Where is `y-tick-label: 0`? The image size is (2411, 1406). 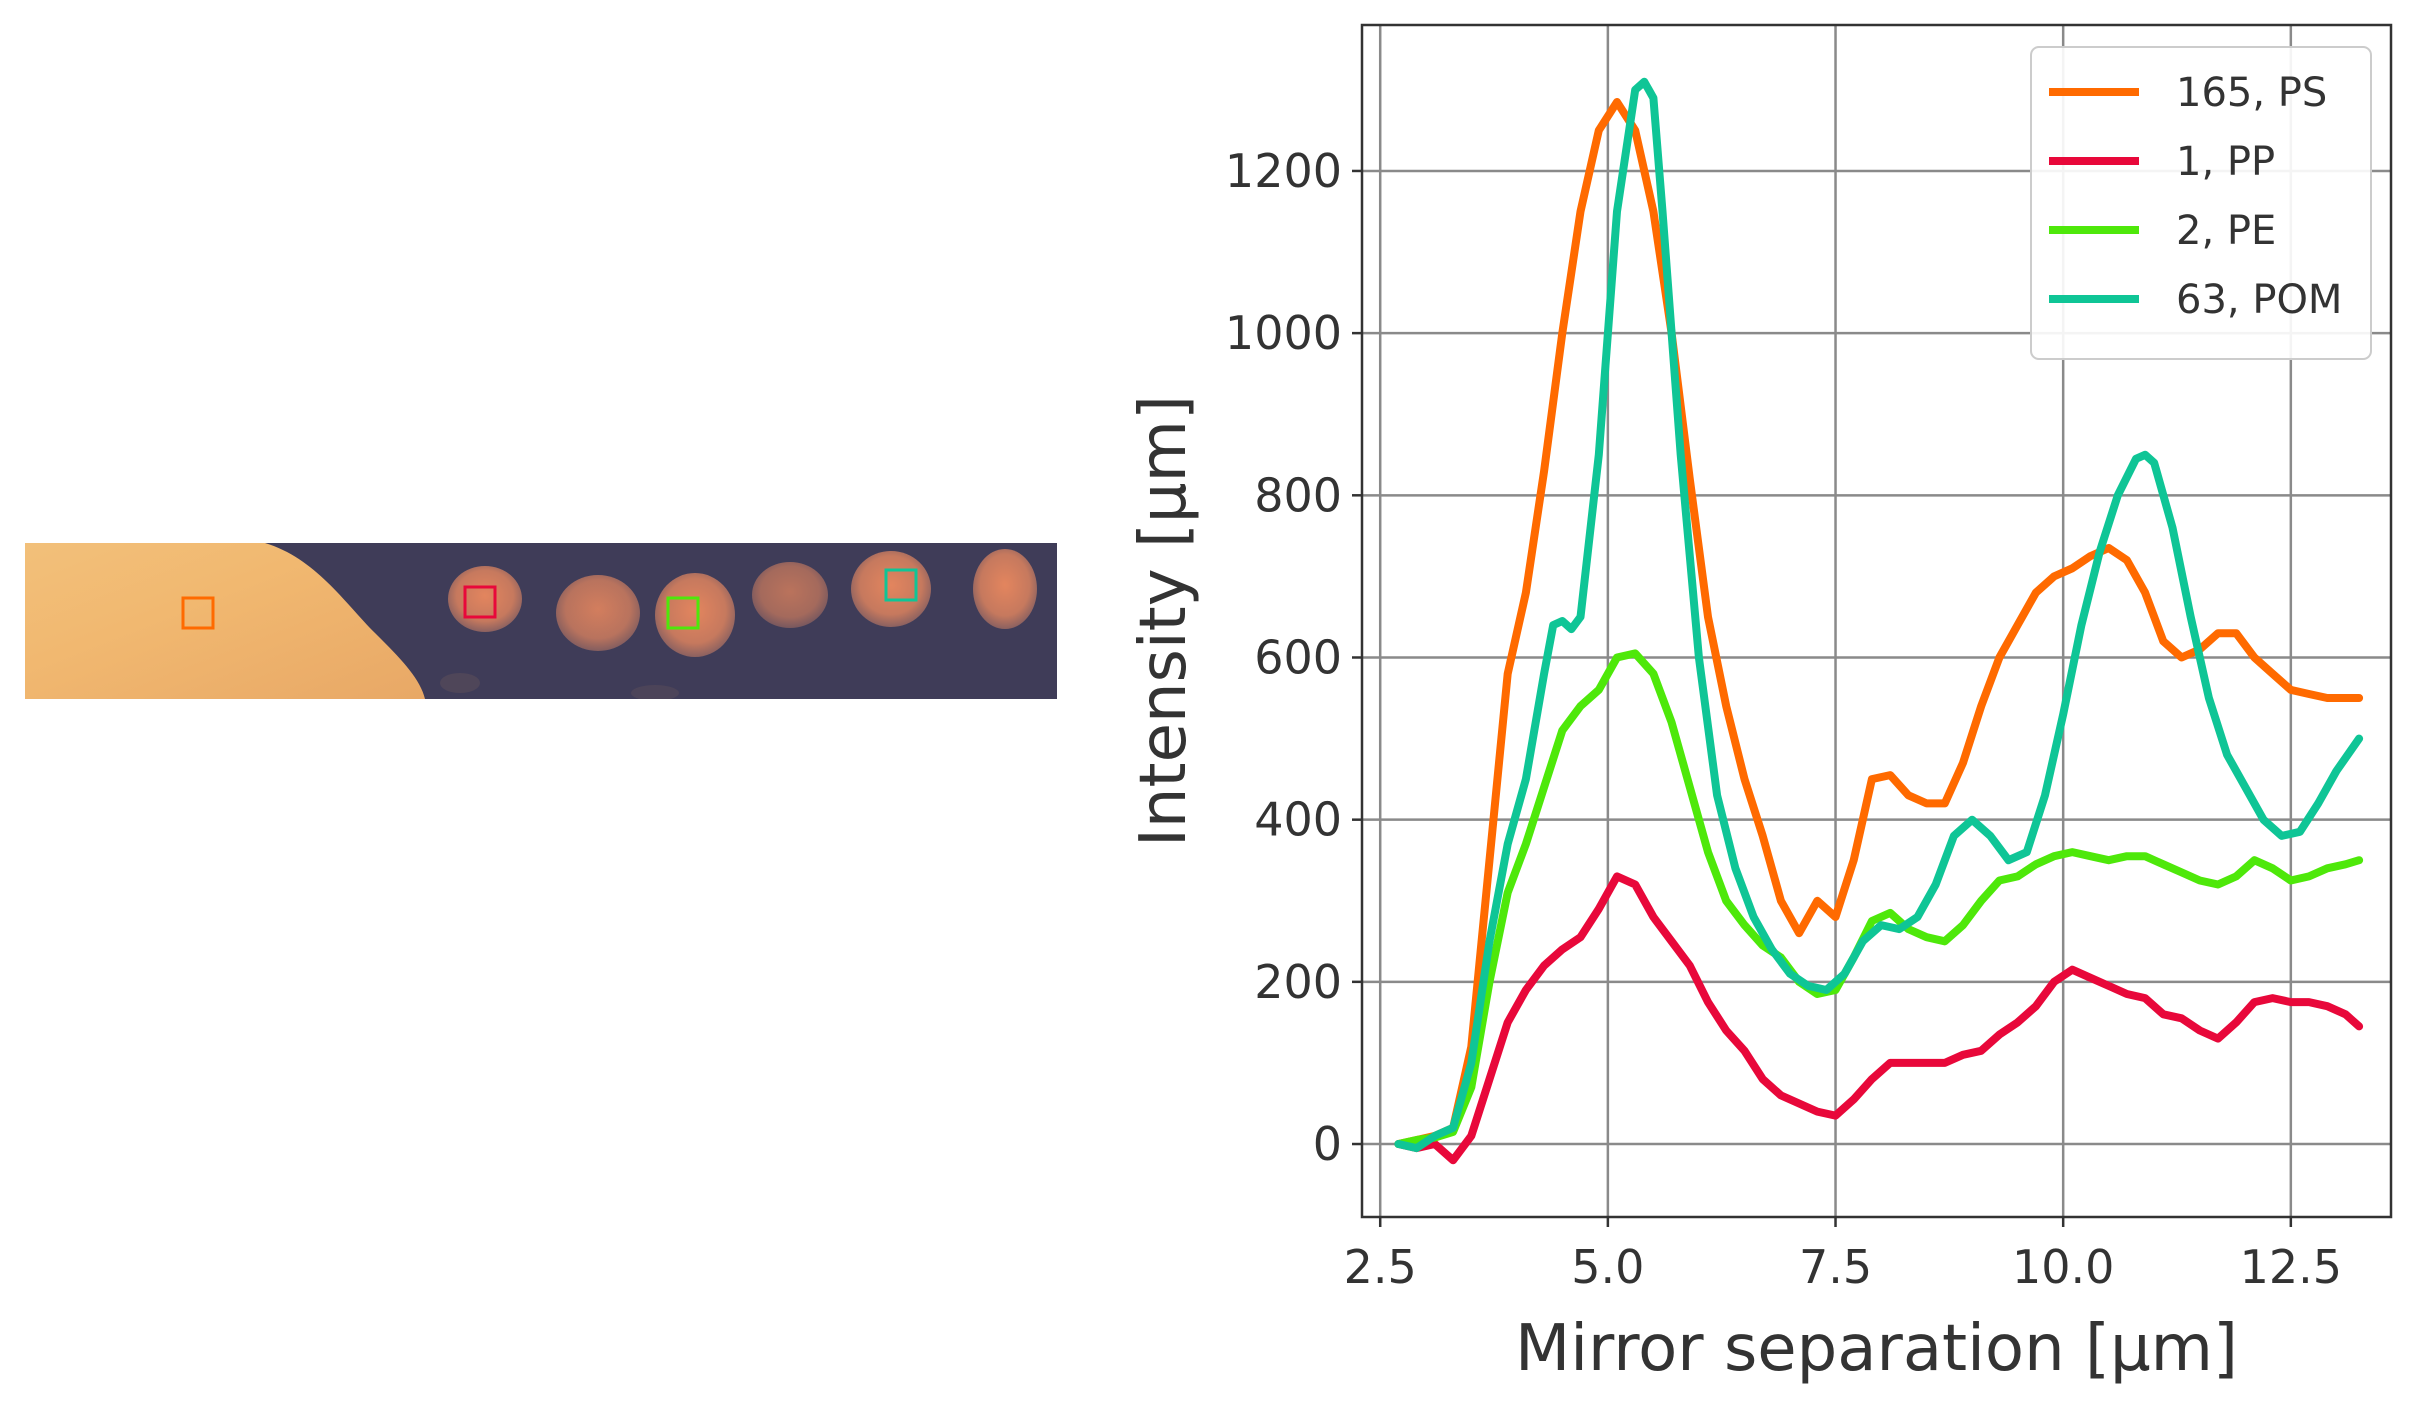 y-tick-label: 0 is located at coordinates (1327, 1144).